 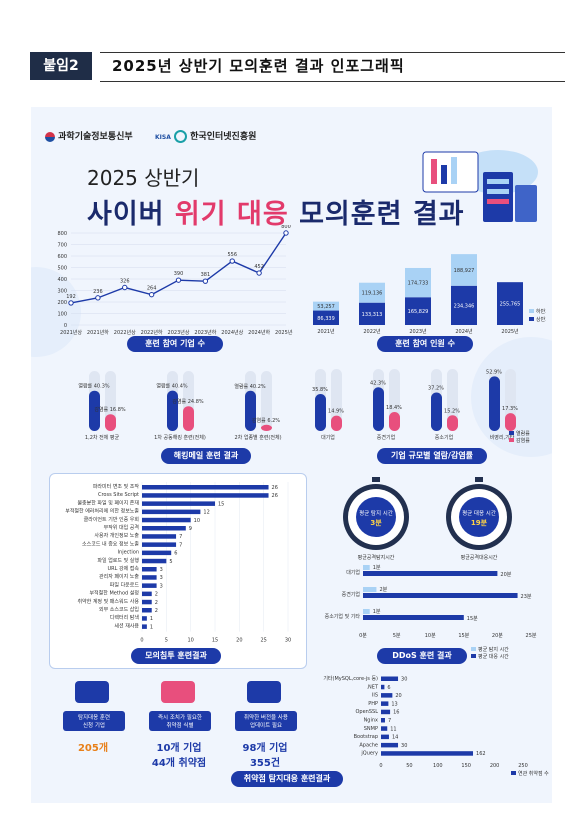 I want to click on x-tick-label: 100, so click(x=438, y=766).